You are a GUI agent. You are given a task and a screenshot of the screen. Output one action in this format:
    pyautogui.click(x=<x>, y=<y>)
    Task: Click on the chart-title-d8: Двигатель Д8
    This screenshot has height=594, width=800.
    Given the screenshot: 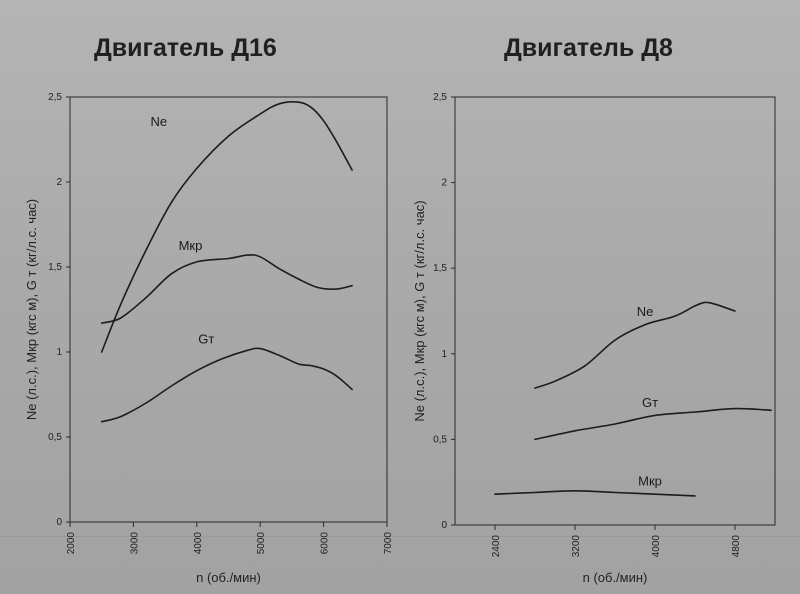 What is the action you would take?
    pyautogui.click(x=588, y=48)
    